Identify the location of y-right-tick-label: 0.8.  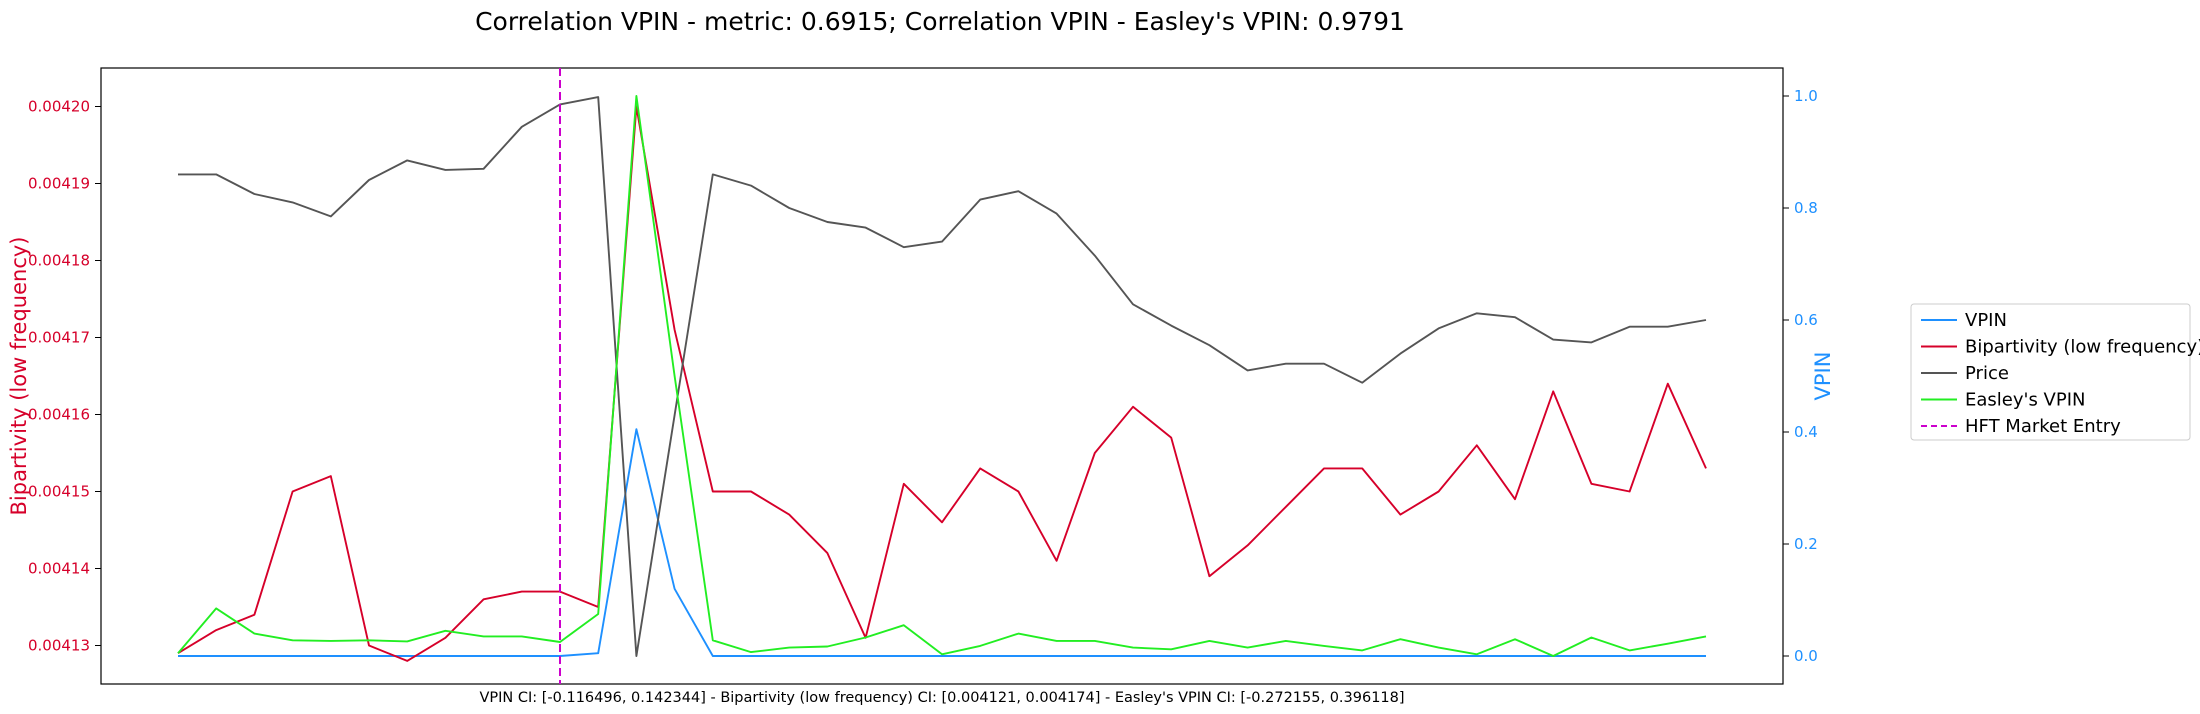
(1806, 208).